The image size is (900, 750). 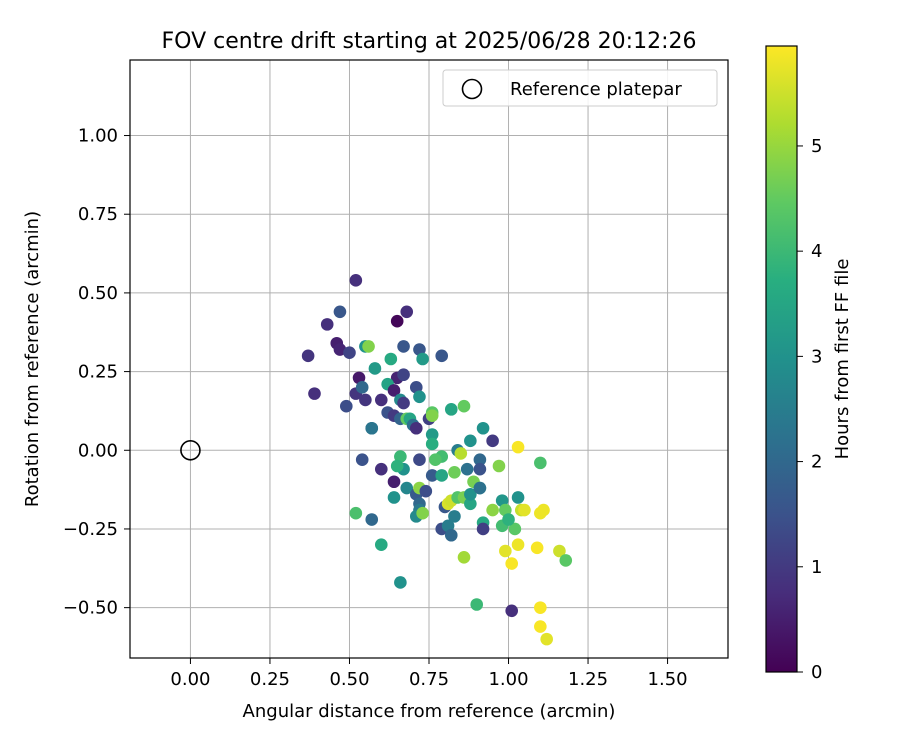 I want to click on legend-box, so click(x=580, y=88).